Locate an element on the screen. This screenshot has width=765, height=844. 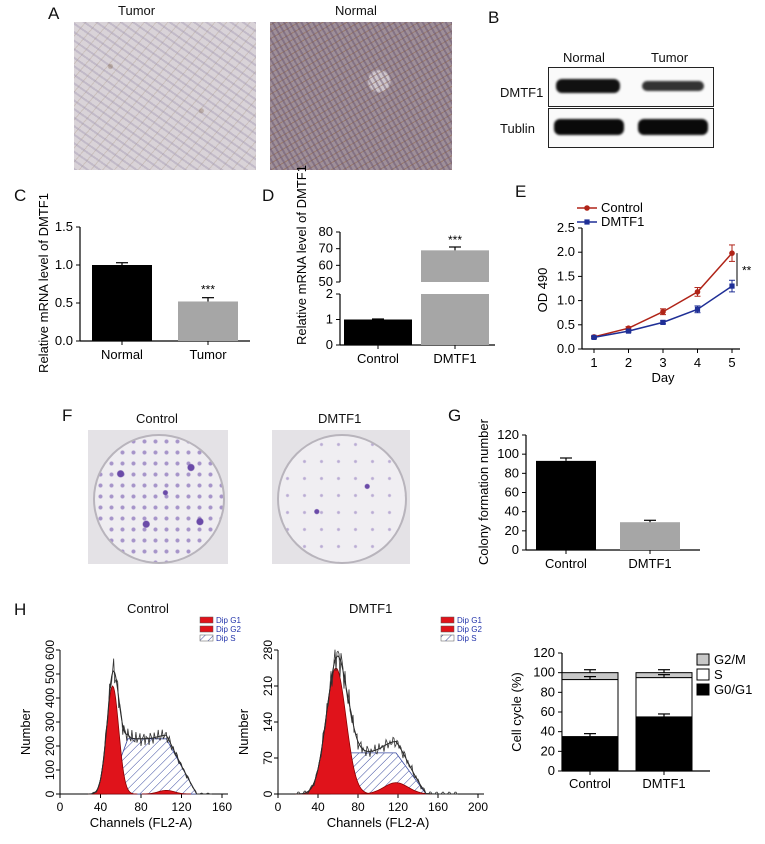
h-dmtf1-x-tick-label: 40 is located at coordinates (318, 807).